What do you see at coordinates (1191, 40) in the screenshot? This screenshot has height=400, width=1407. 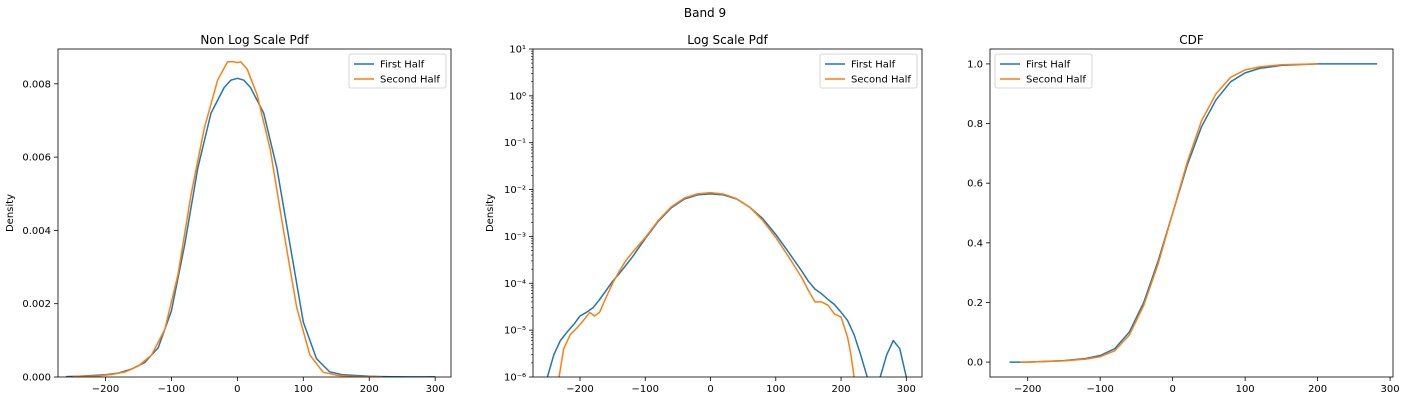 I see `chart-title: CDF` at bounding box center [1191, 40].